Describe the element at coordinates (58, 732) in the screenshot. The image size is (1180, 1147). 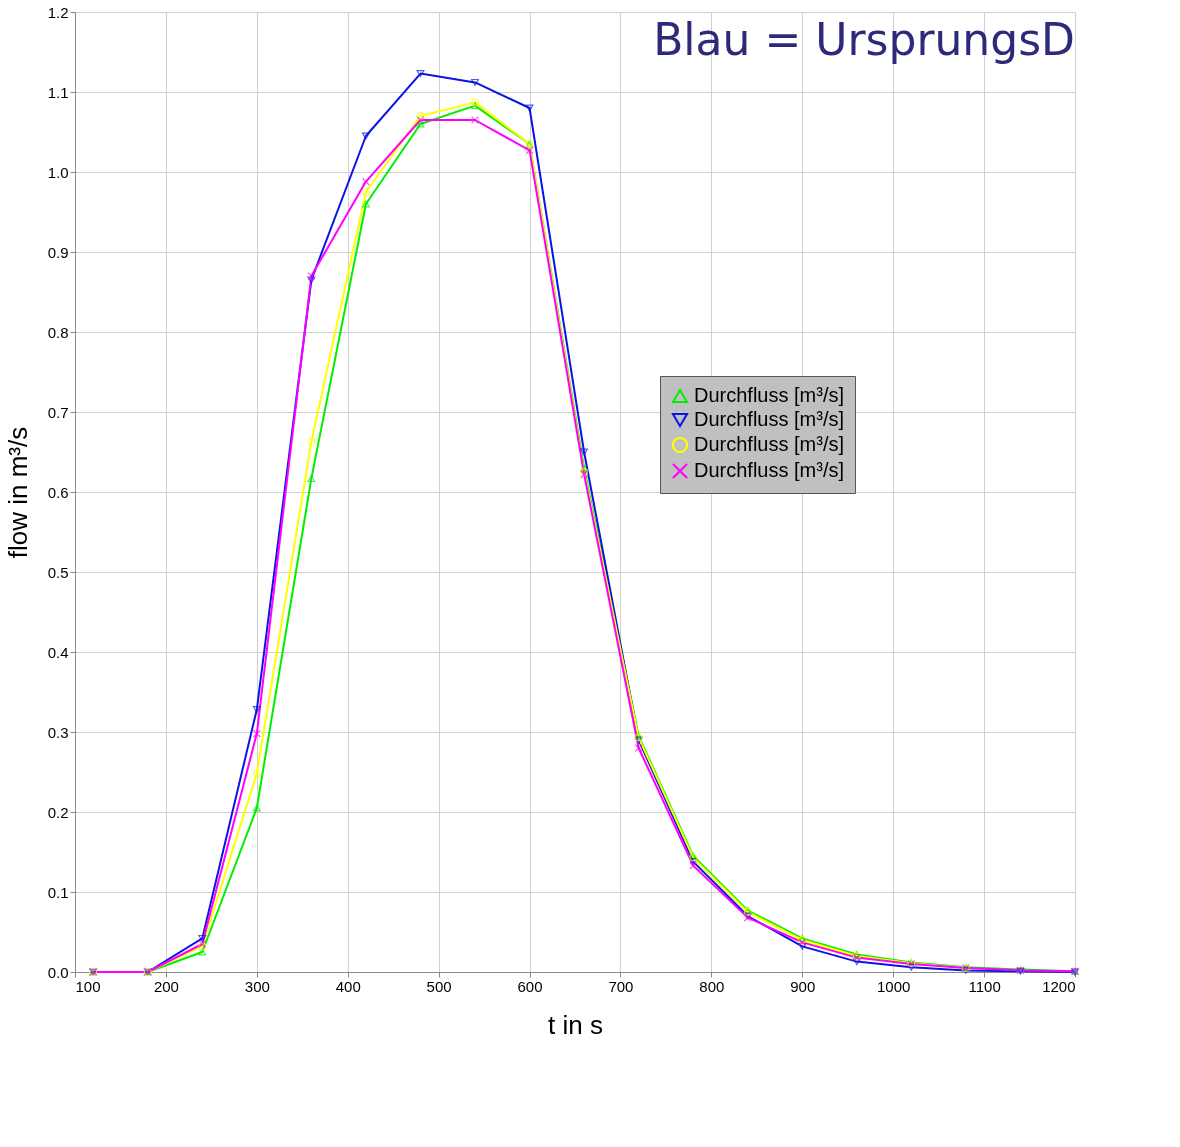
I see `y-tick-label: 0.3` at that location.